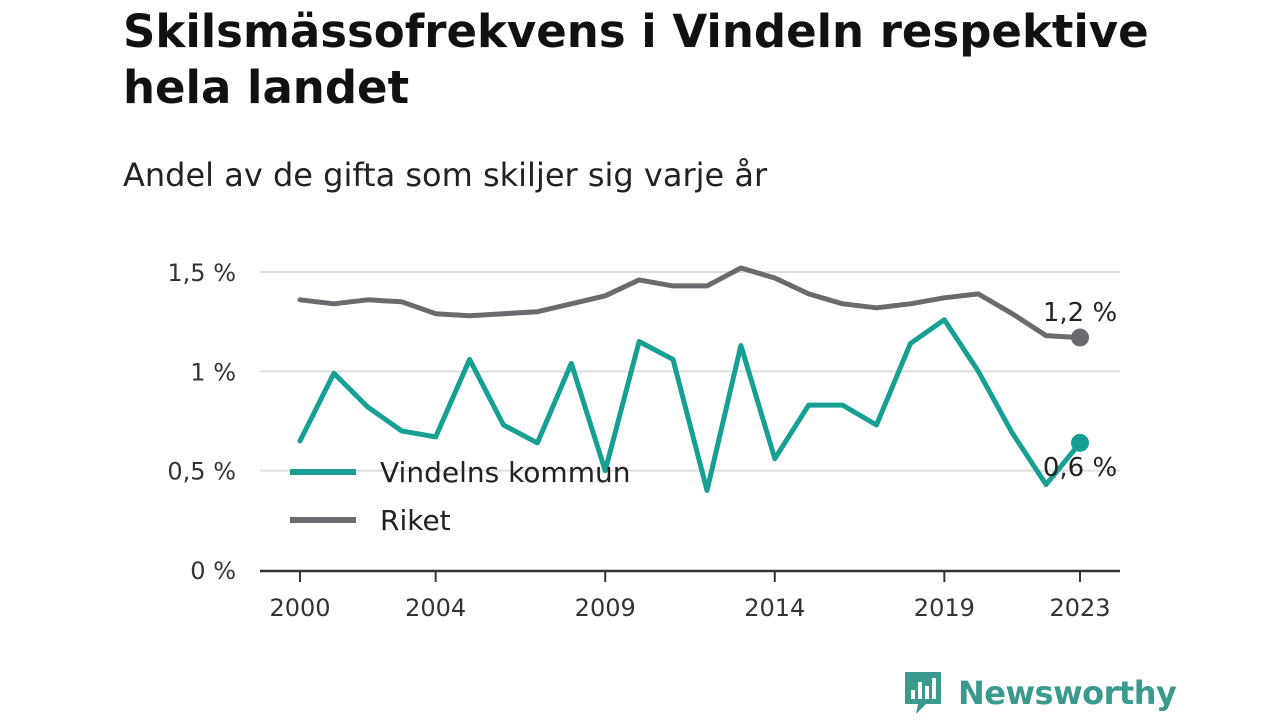 This screenshot has height=720, width=1280. Describe the element at coordinates (774, 608) in the screenshot. I see `x-tick-label: 2014` at that location.